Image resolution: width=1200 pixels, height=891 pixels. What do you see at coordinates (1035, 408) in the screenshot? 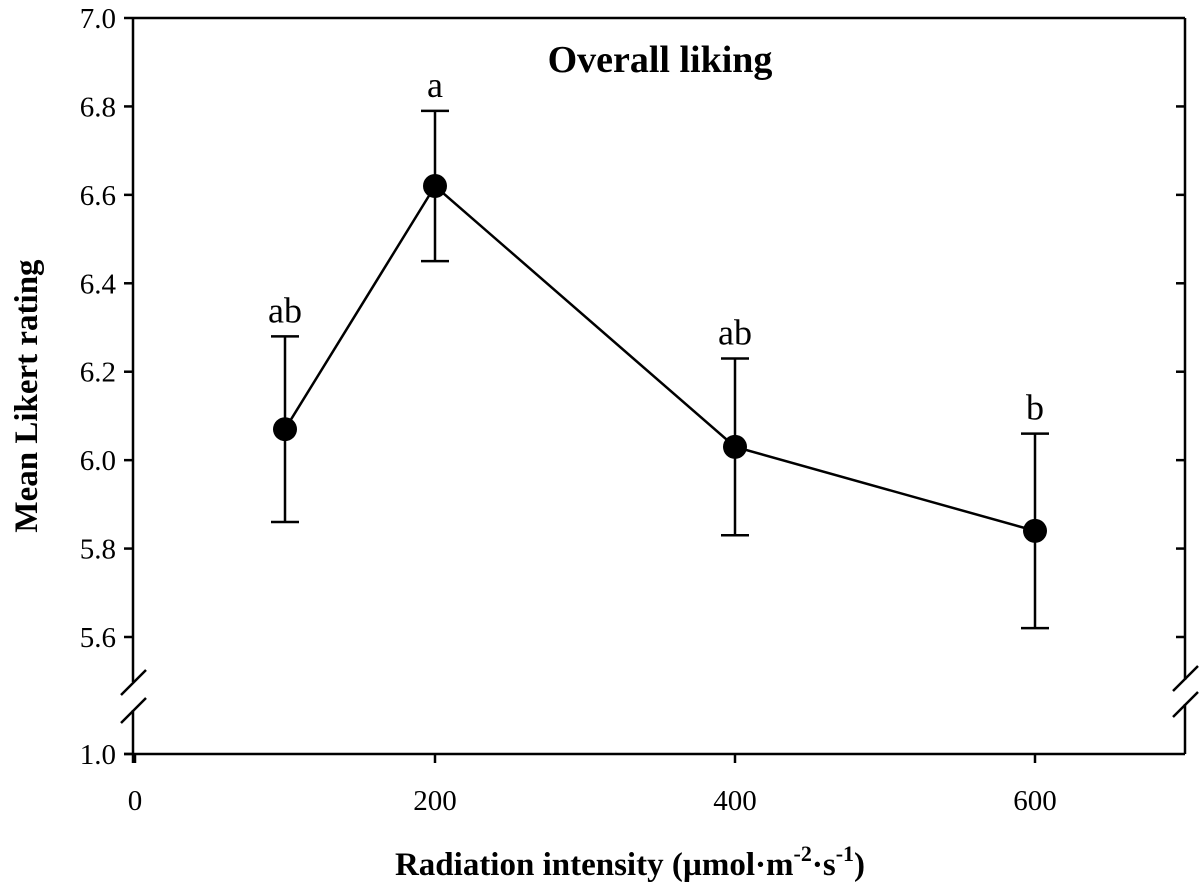
I see `significance-label: b` at bounding box center [1035, 408].